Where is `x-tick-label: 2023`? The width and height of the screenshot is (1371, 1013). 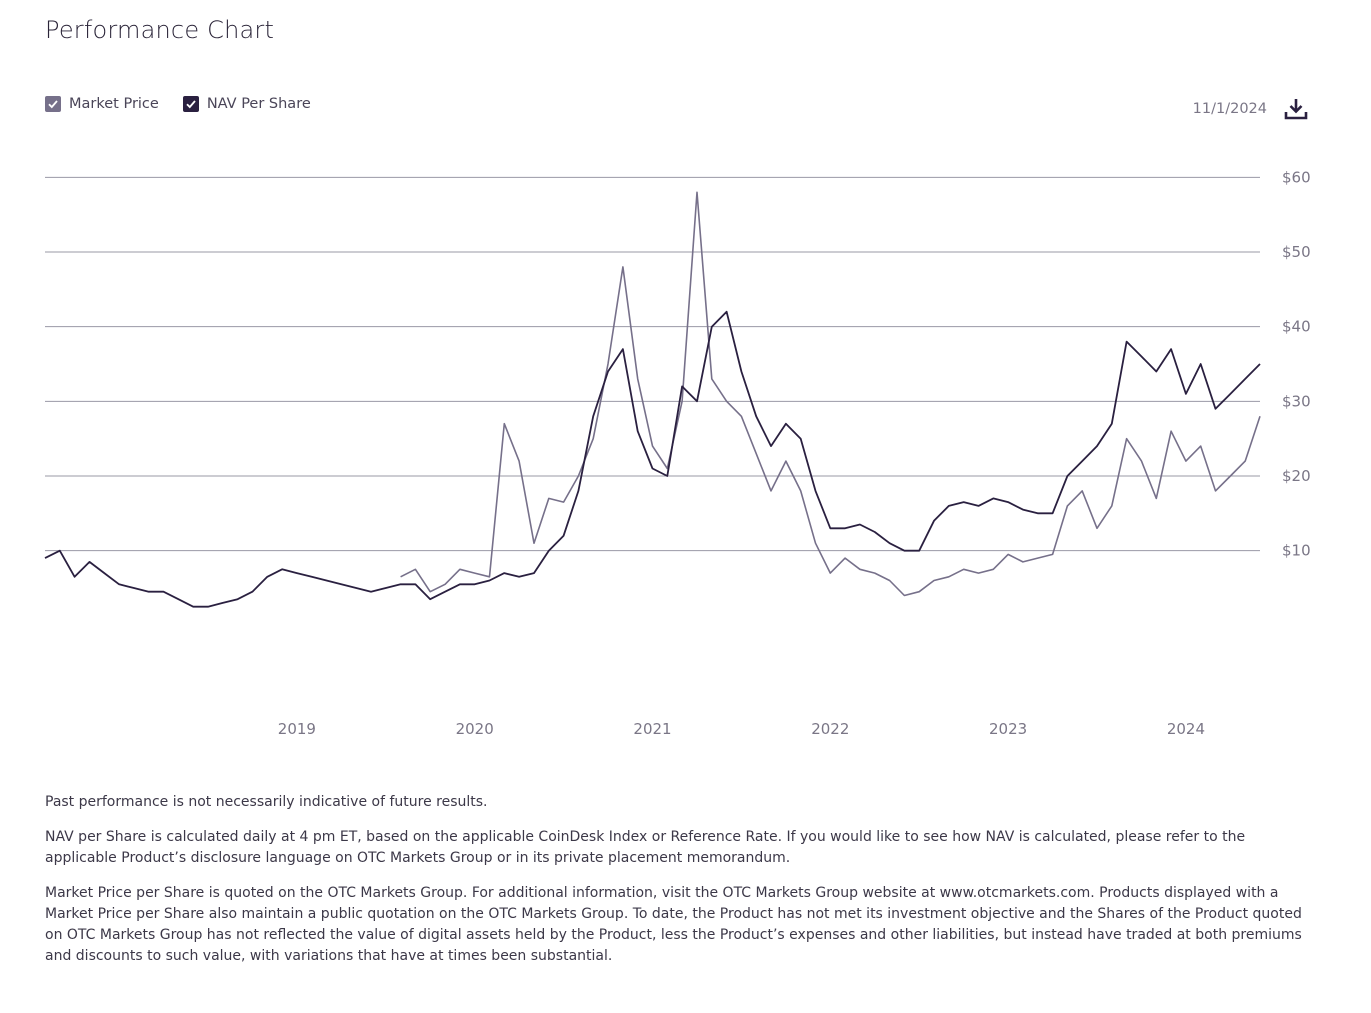
x-tick-label: 2023 is located at coordinates (1008, 729).